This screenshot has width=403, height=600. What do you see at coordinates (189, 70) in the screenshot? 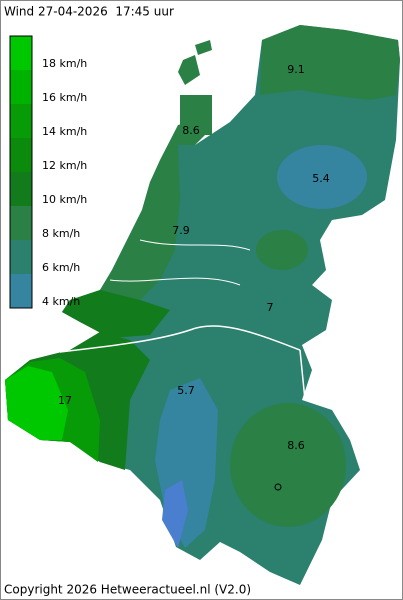
I see `wadden-islands` at bounding box center [189, 70].